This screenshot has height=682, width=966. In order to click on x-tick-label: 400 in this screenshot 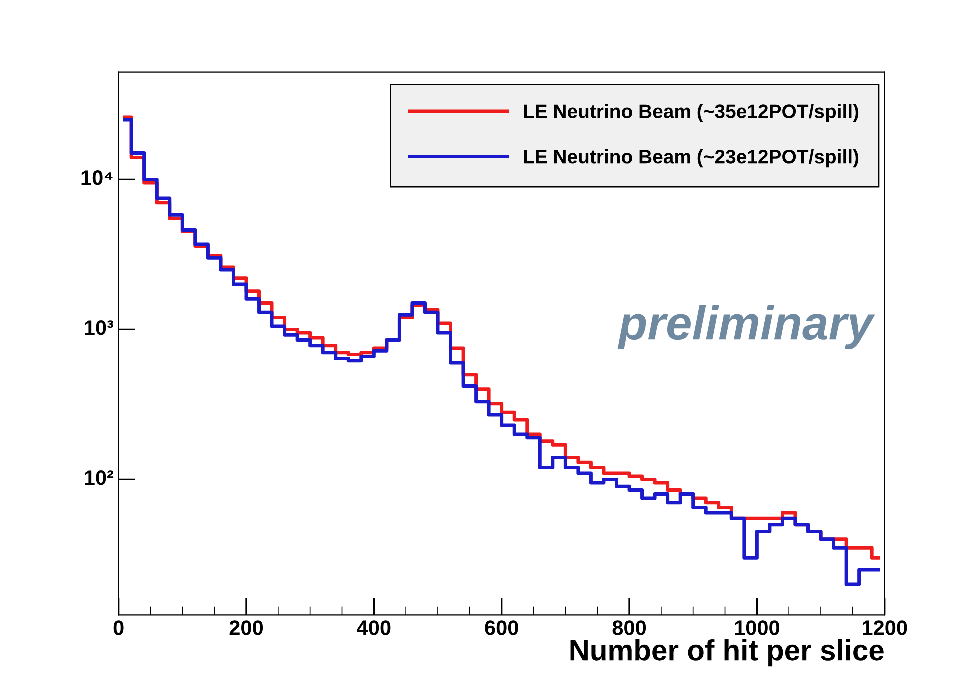, I will do `click(374, 628)`.